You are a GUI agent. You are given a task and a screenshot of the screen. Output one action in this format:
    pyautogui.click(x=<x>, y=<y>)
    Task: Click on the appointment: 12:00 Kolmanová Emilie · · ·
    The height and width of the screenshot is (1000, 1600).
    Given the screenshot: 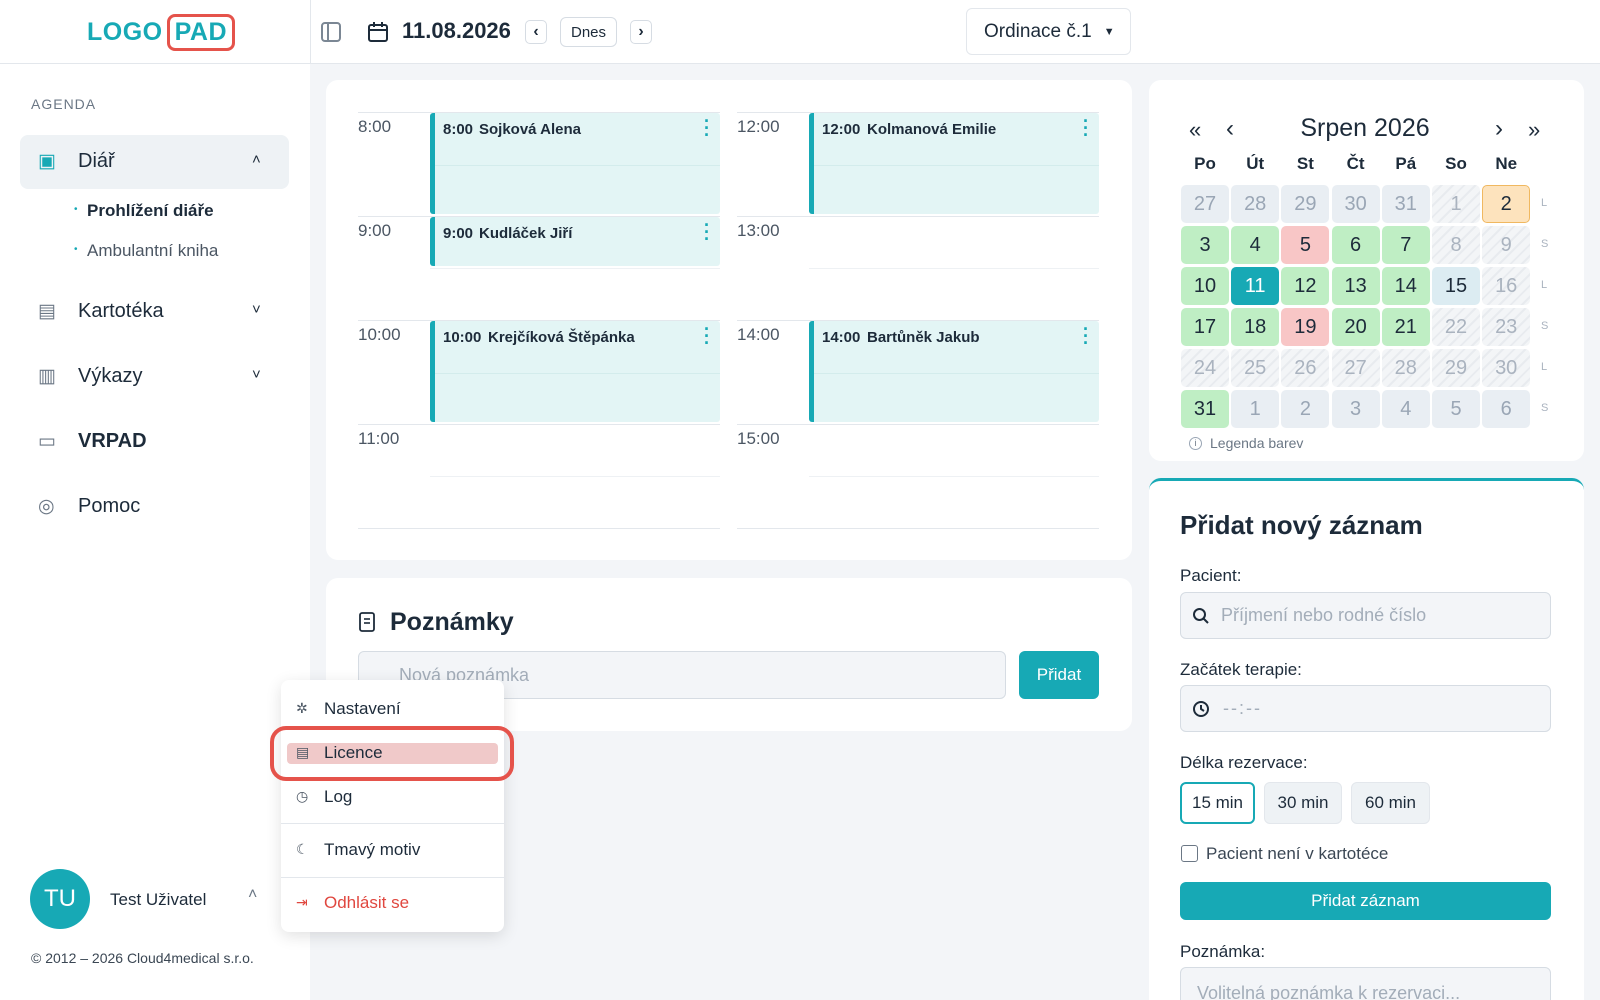 What is the action you would take?
    pyautogui.click(x=954, y=162)
    